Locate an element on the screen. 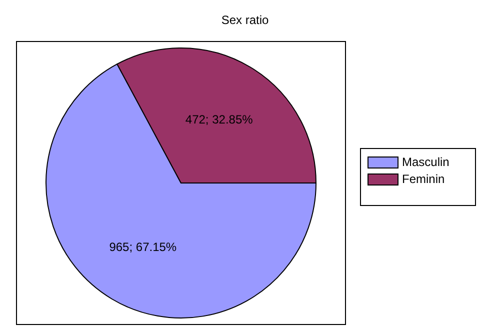  legend-label: Masculin is located at coordinates (426, 162).